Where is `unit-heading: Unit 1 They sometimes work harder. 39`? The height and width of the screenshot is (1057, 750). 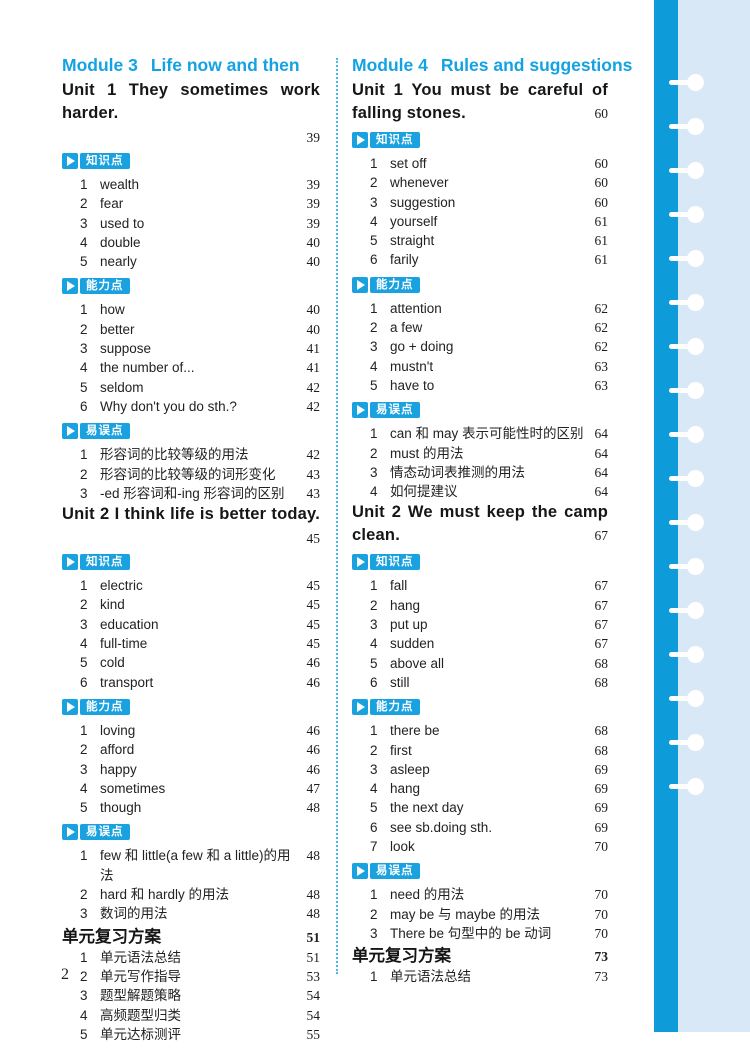
unit-heading: Unit 1 They sometimes work harder. 39 is located at coordinates (191, 112).